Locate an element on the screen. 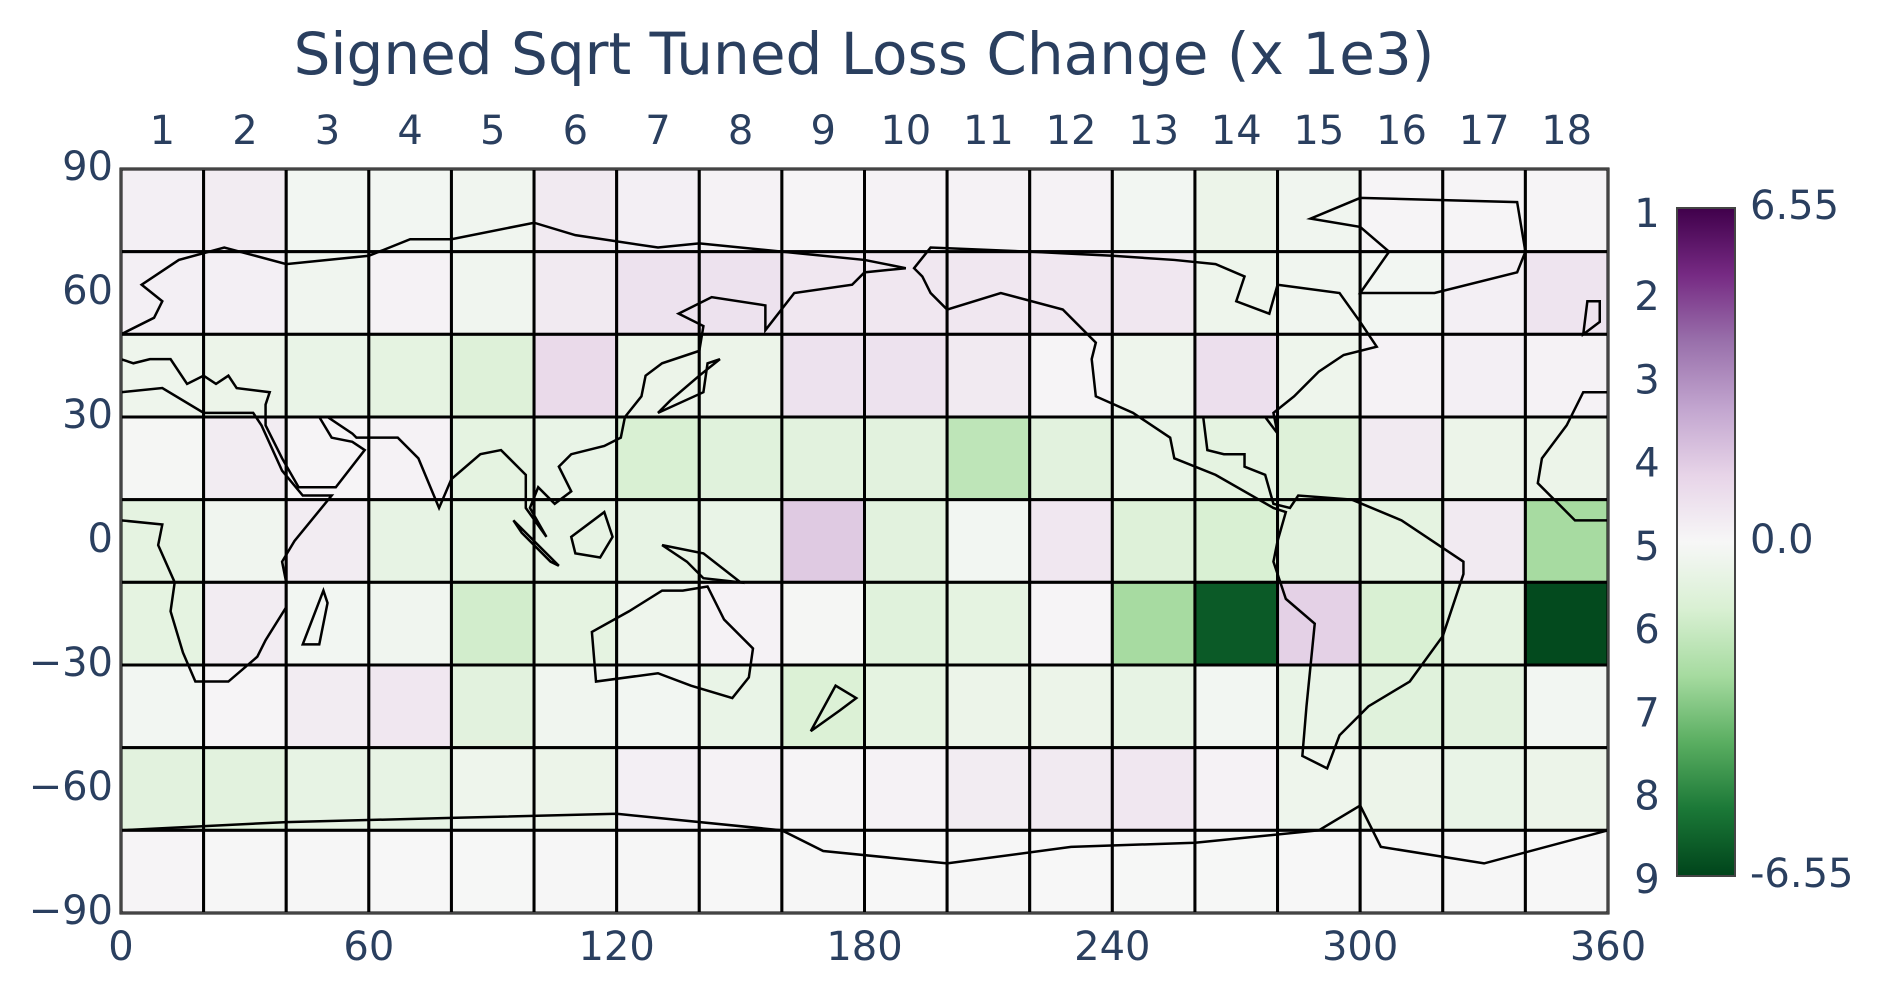 The image size is (1892, 998). column-label: 4 is located at coordinates (409, 131).